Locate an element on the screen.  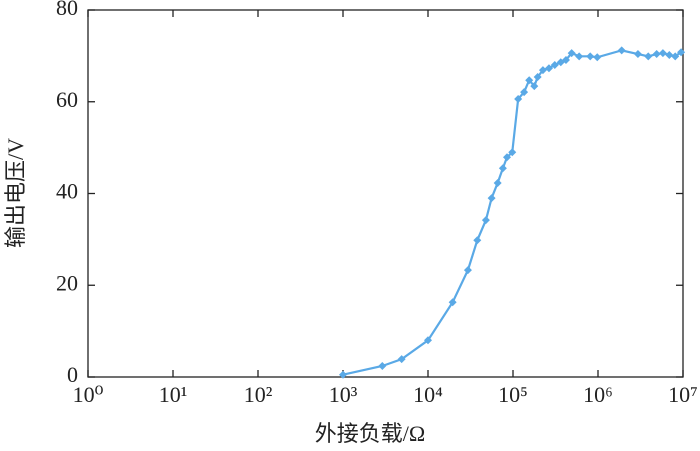
x-tick-label: 10² is located at coordinates (258, 394).